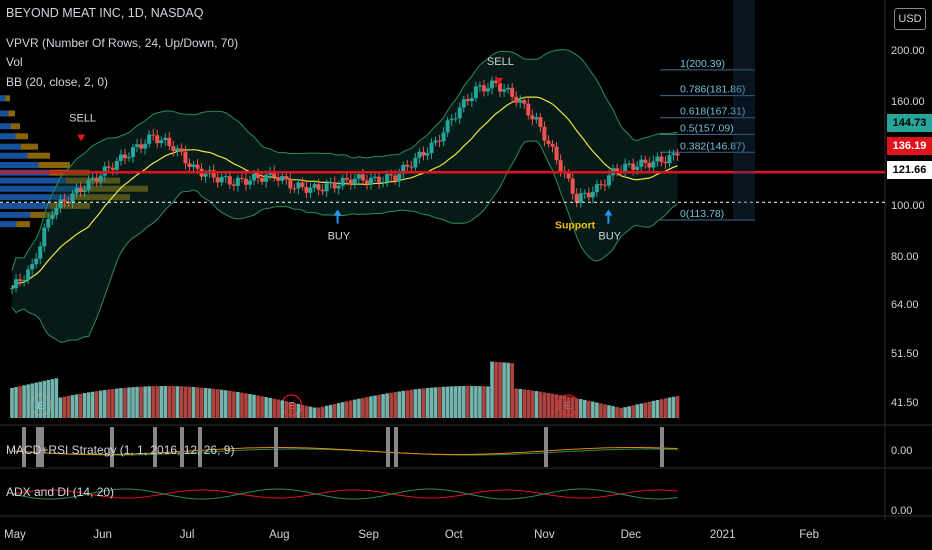 Image resolution: width=932 pixels, height=550 pixels. Describe the element at coordinates (809, 535) in the screenshot. I see `time-axis-label: Feb` at that location.